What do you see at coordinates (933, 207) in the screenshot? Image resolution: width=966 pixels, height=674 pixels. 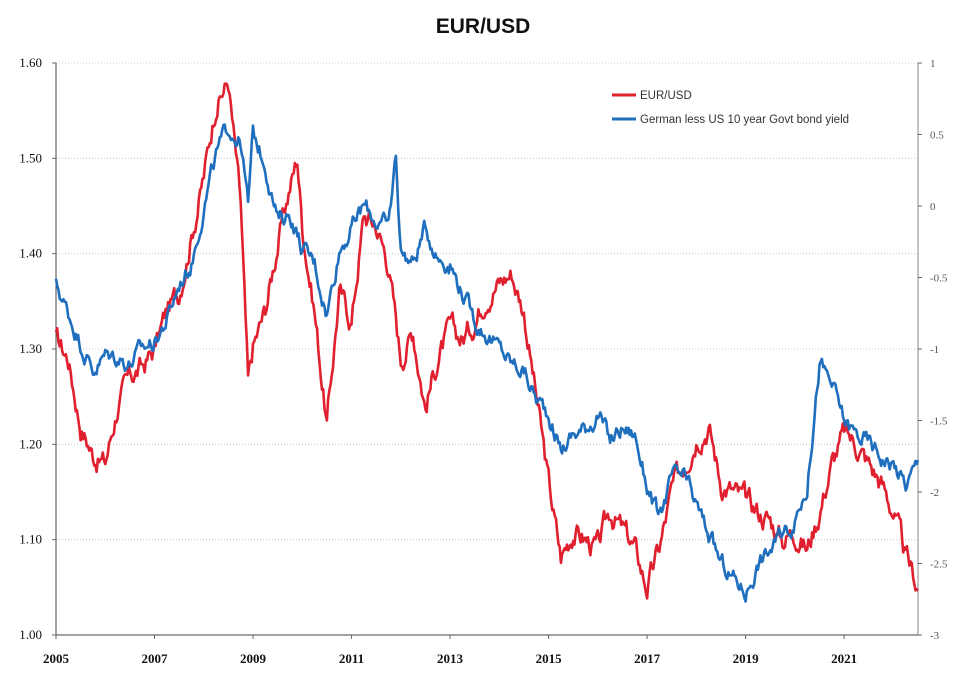 I see `y-right-tick-label: 0` at bounding box center [933, 207].